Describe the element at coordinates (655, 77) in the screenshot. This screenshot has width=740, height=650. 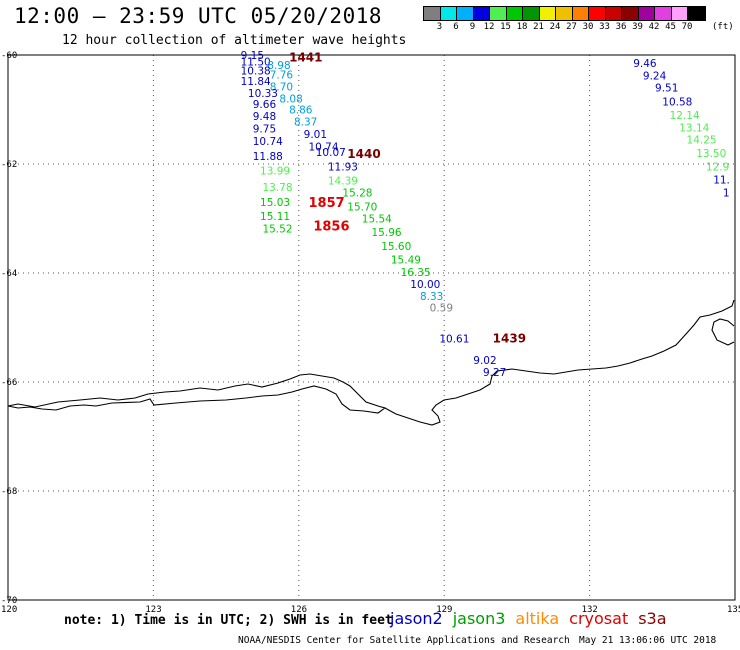
I see `wave-height-value: 9.24` at that location.